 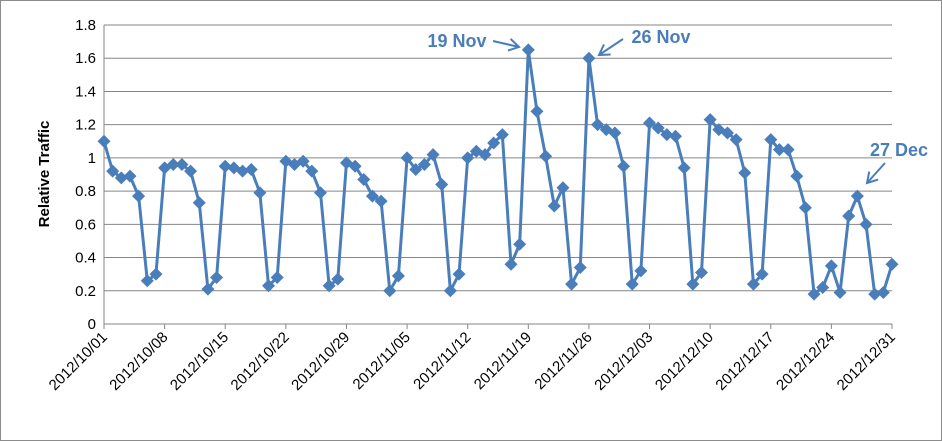 I want to click on y-tick-label: 0.6, so click(x=85, y=224).